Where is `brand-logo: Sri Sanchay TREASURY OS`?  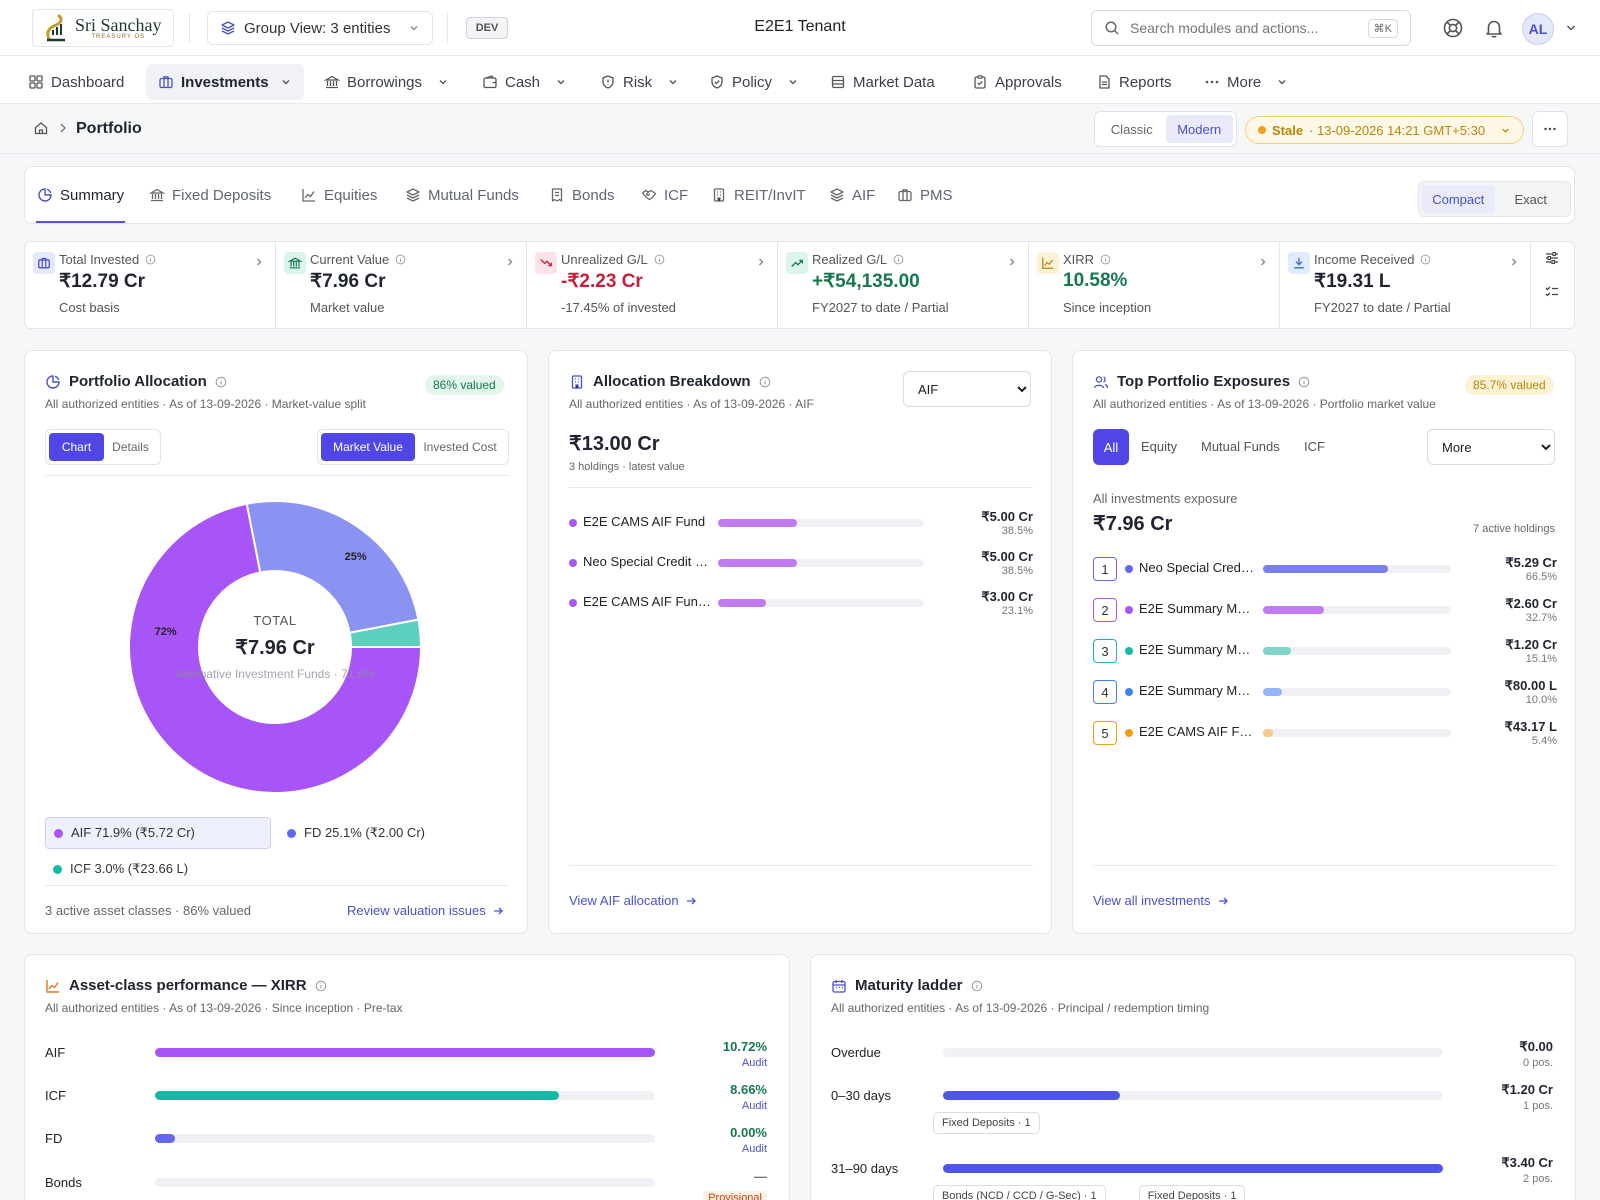 brand-logo: Sri Sanchay TREASURY OS is located at coordinates (103, 28).